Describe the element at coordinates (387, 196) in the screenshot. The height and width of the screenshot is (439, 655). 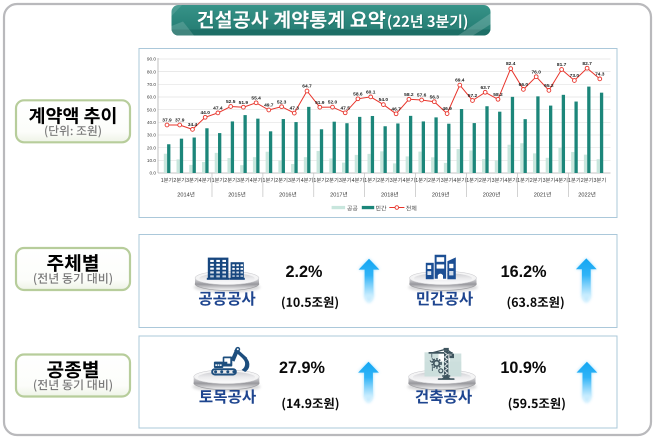
I see `svg-text: 2018` at that location.